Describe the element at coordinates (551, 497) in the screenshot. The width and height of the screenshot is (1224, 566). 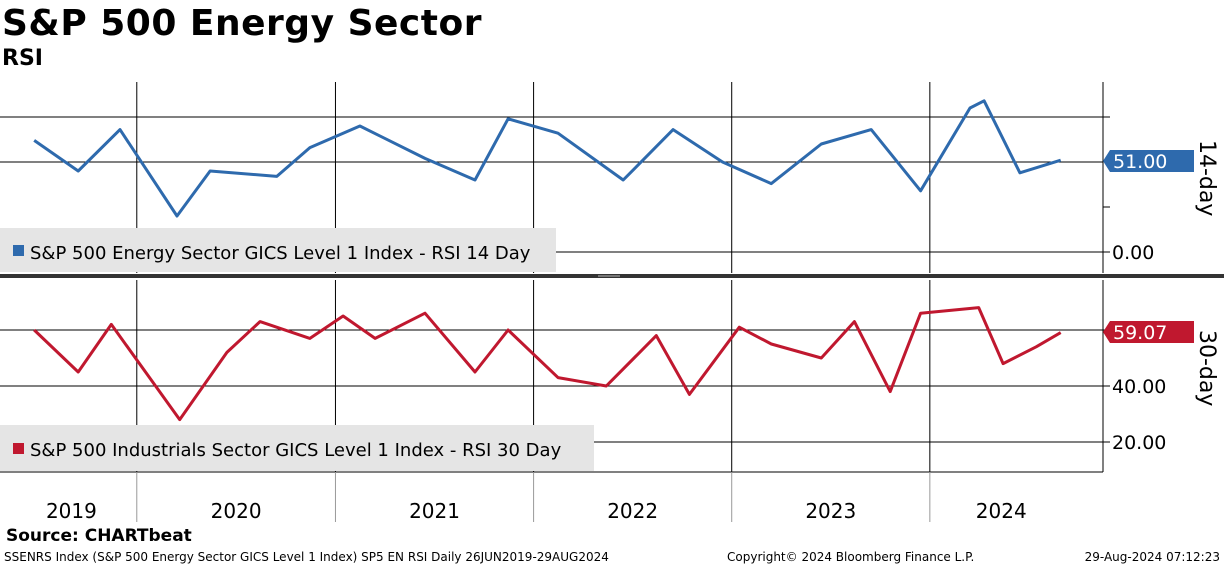
I see `x-axis: 2019 2020 2021 2022 2023 2024` at that location.